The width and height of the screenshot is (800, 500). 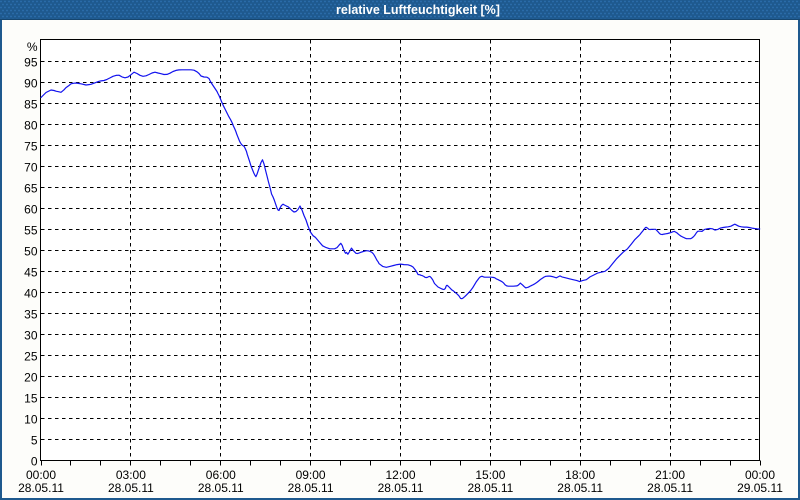 I want to click on svg-text: 65, so click(x=31, y=189).